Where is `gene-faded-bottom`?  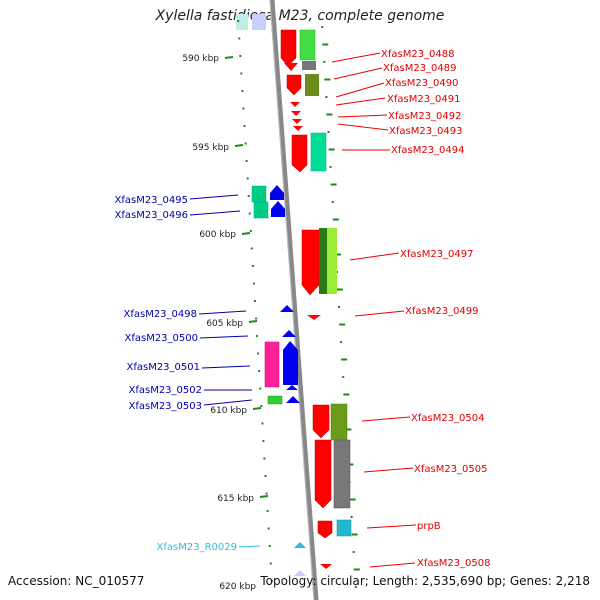
gene-faded-bottom is located at coordinates (300, 573).